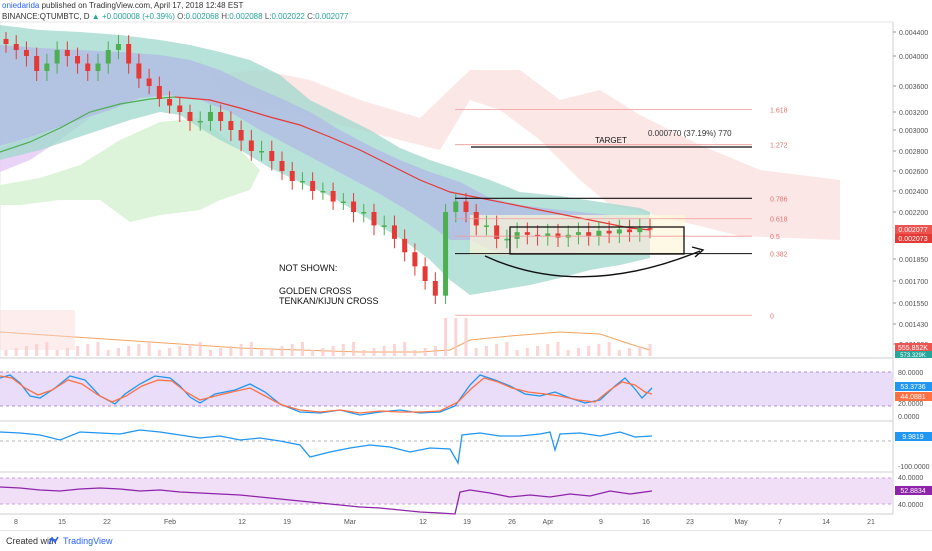 The height and width of the screenshot is (551, 932). I want to click on open-value: 0.002068, so click(202, 16).